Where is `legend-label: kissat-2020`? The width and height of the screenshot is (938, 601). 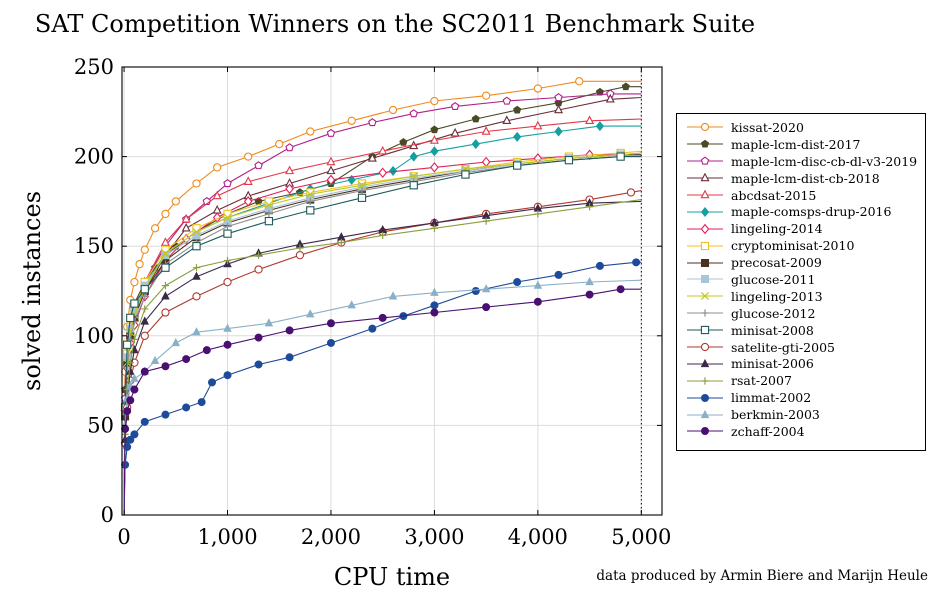
legend-label: kissat-2020 is located at coordinates (767, 127).